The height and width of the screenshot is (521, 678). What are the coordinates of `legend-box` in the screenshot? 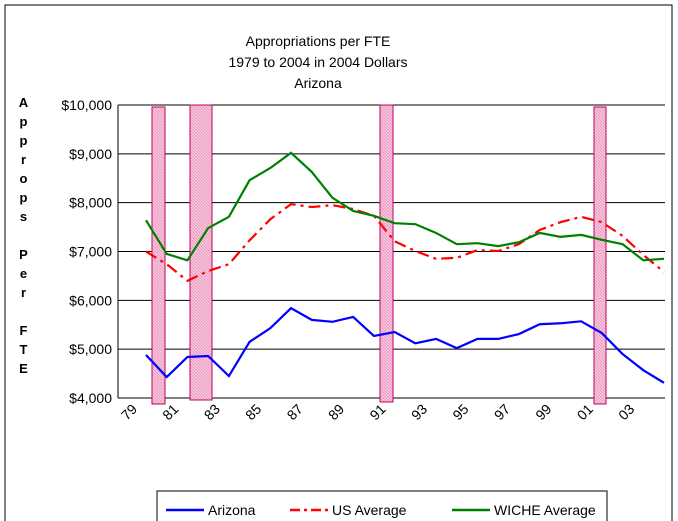 It's located at (382, 505).